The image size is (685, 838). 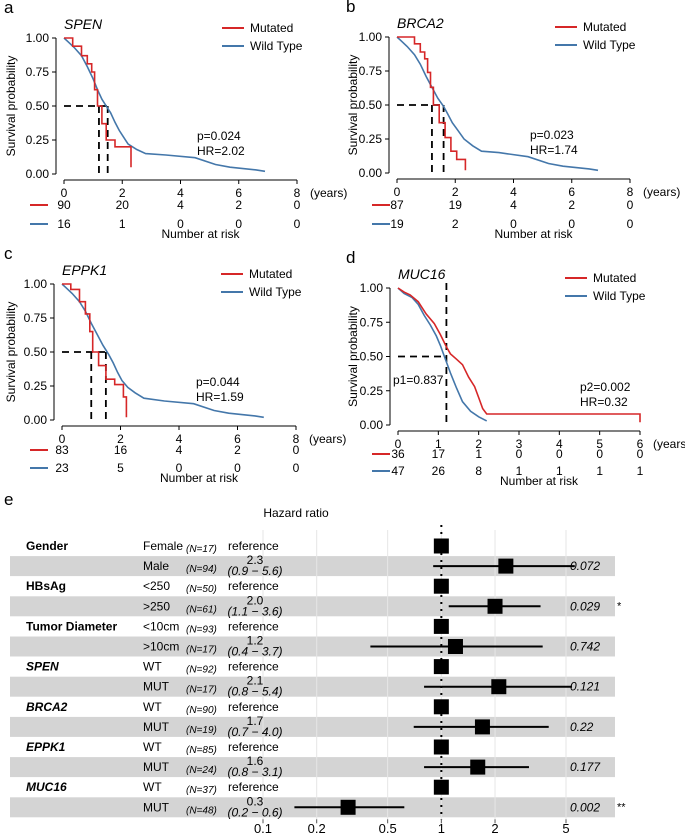 I want to click on significance-stars: **, so click(x=621, y=807).